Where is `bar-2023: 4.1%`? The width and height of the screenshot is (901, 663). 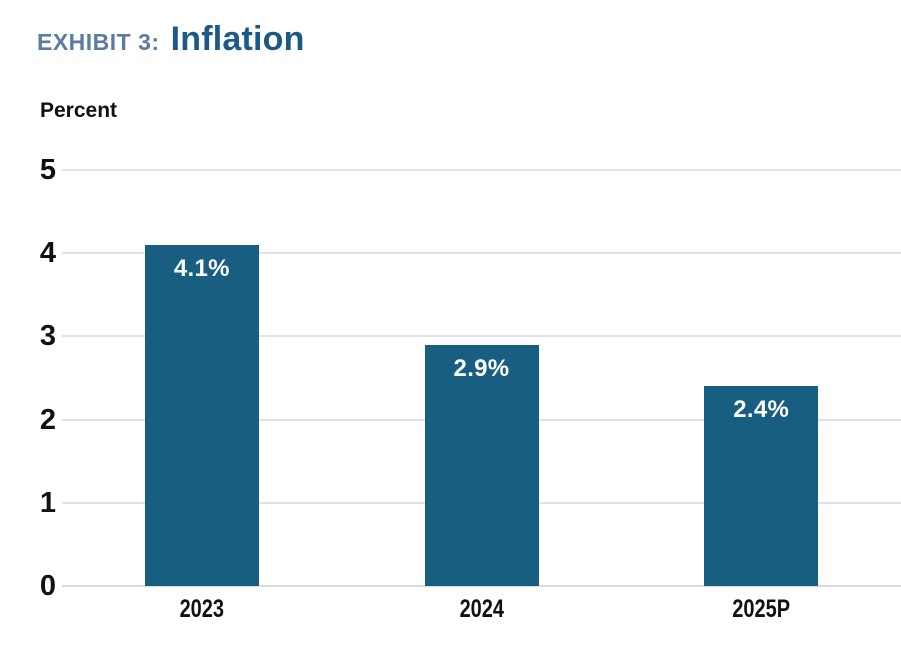
bar-2023: 4.1% is located at coordinates (201, 415).